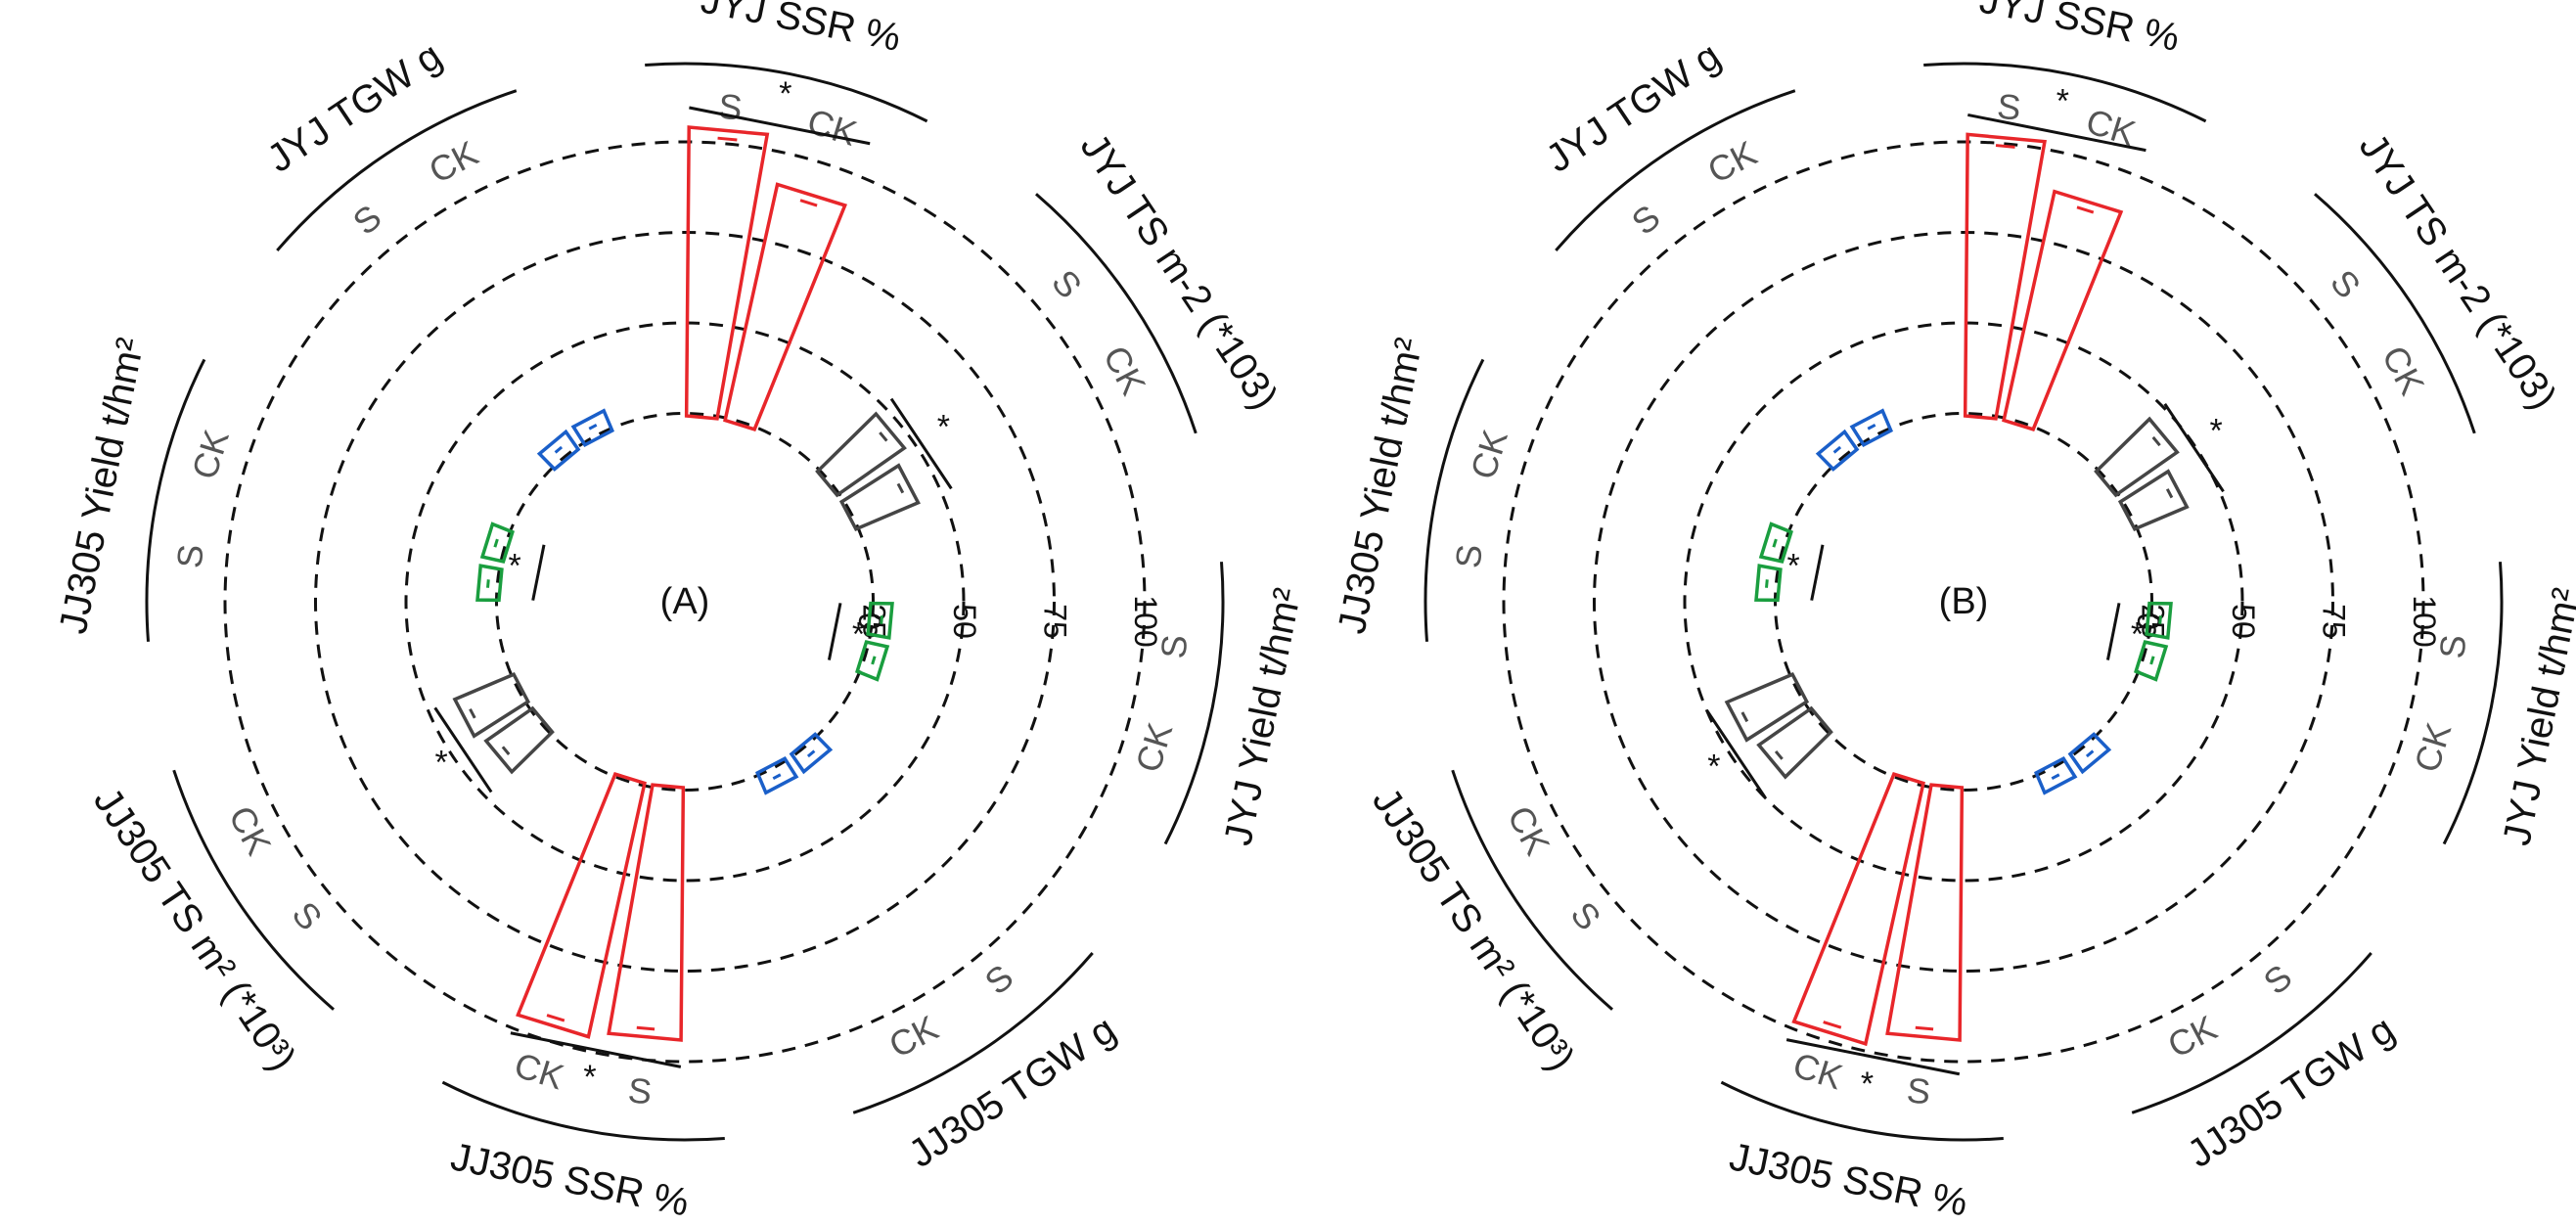  Describe the element at coordinates (1862, 998) in the screenshot. I see `bar-group: S CK * JJ305 SSR %` at that location.